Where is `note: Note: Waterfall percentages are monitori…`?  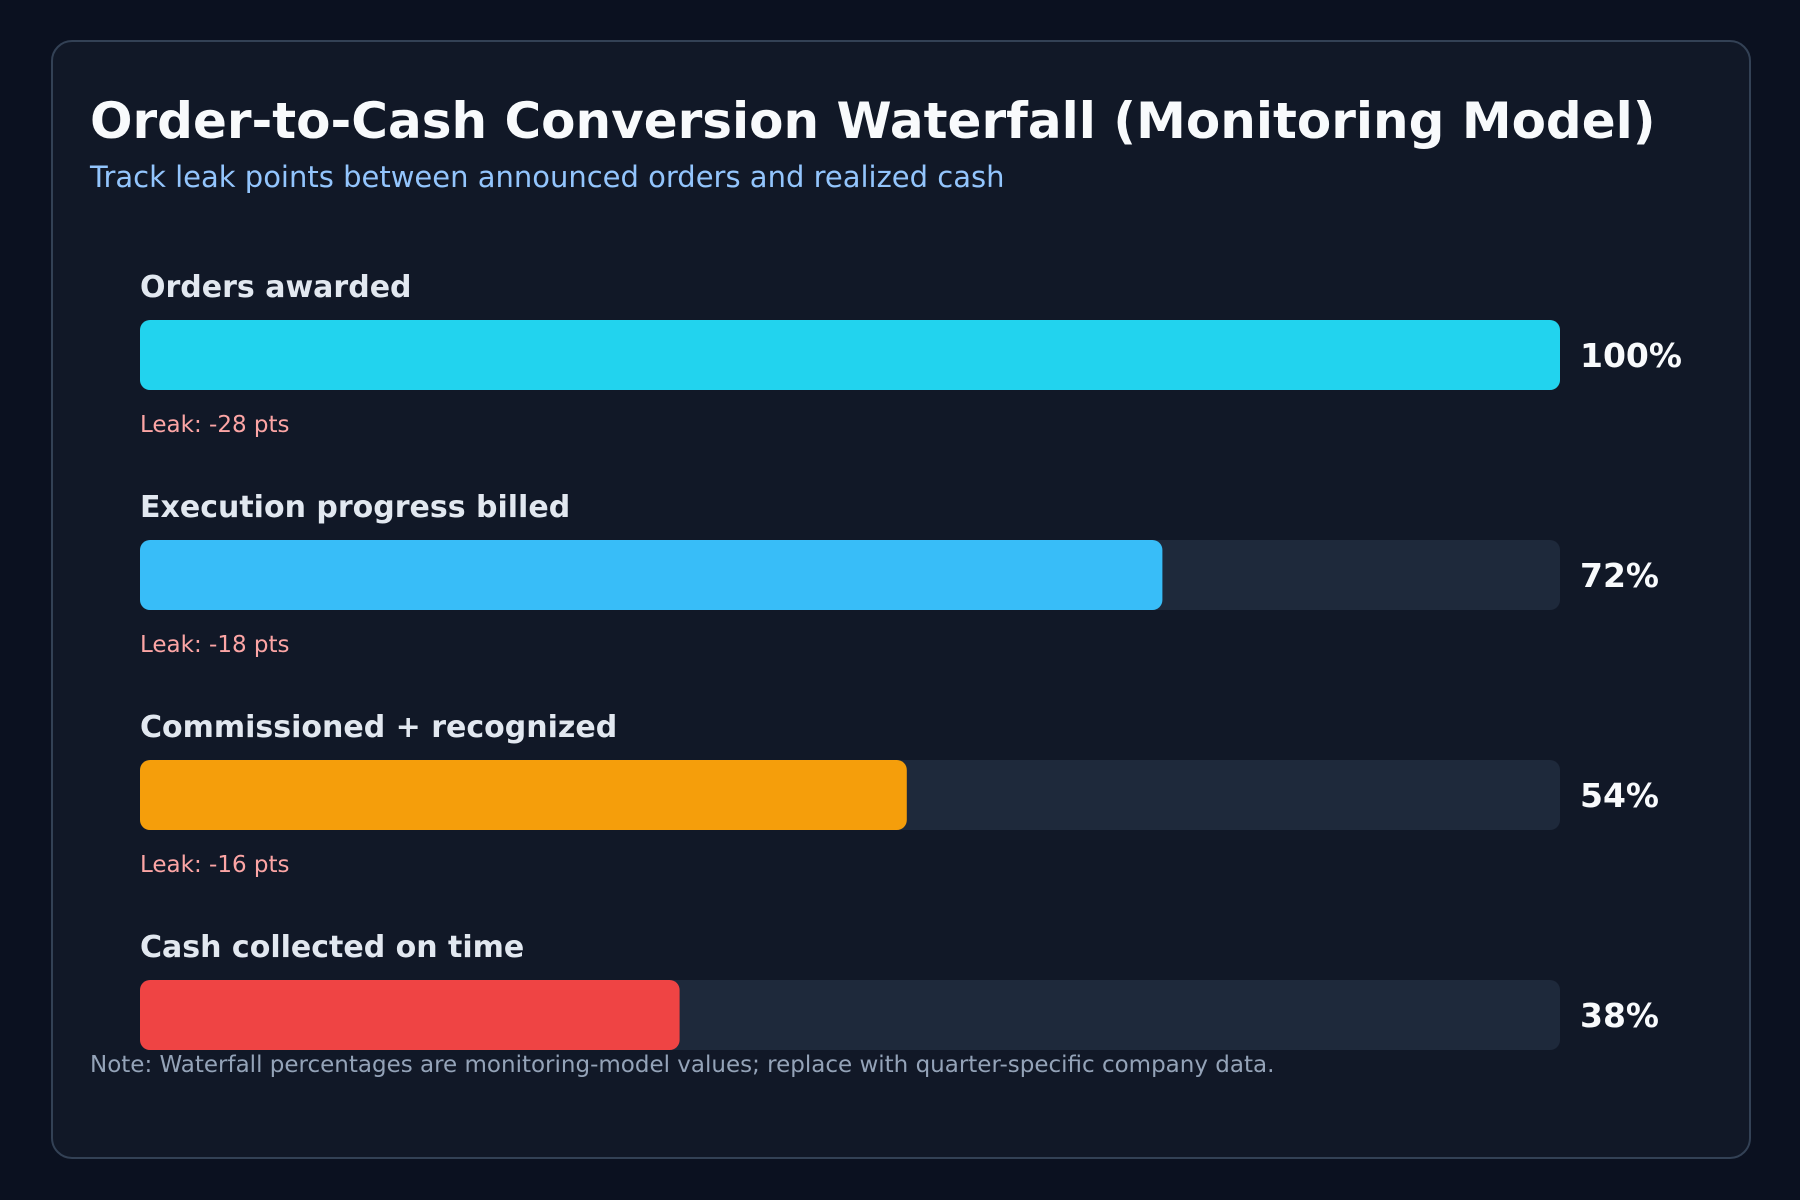 note: Note: Waterfall percentages are monitori… is located at coordinates (682, 1065).